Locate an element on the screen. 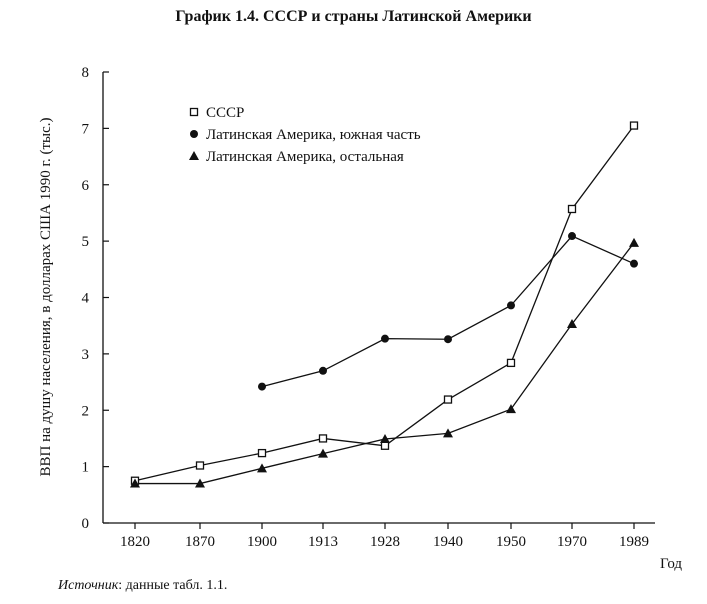 Image resolution: width=707 pixels, height=604 pixels. legend-label-latam-south: Латинская Америка, южная часть is located at coordinates (313, 135).